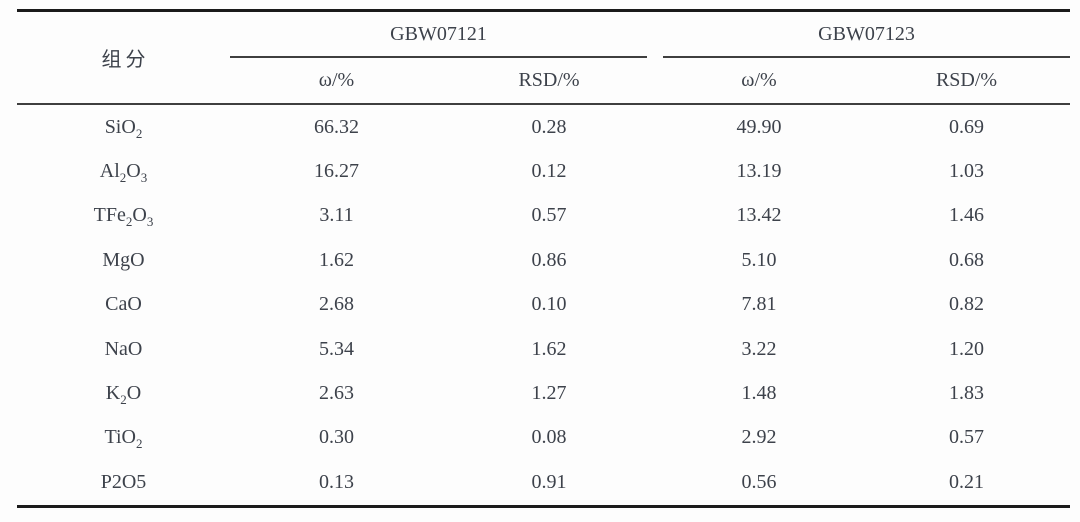 This screenshot has width=1080, height=522. I want to click on component-cell: TFe2O3, so click(123, 217).